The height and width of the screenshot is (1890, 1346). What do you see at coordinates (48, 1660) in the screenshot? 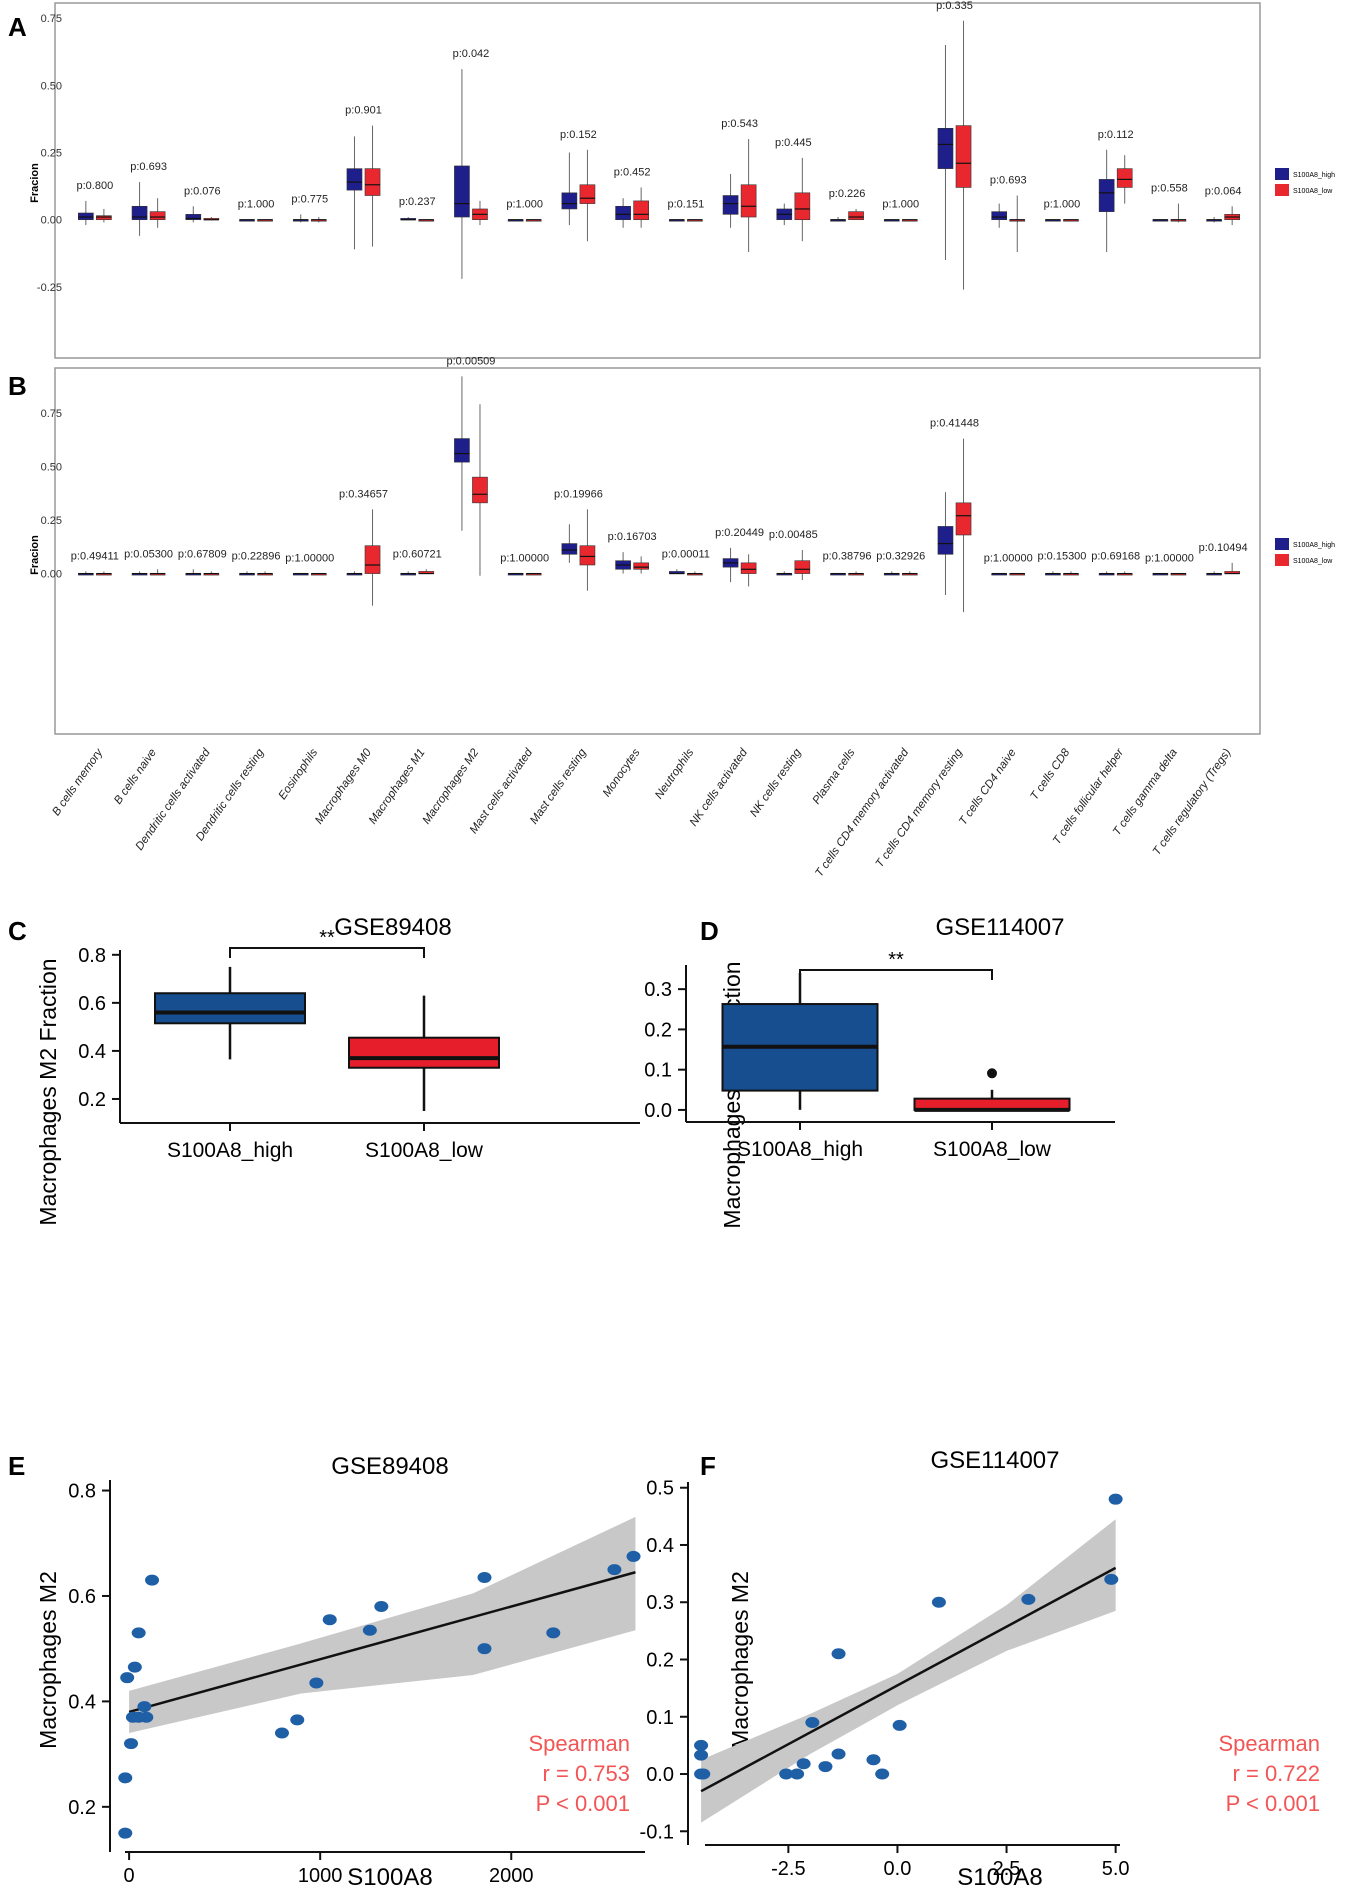
I see `panel-e-ylabel: Macrophages M2` at bounding box center [48, 1660].